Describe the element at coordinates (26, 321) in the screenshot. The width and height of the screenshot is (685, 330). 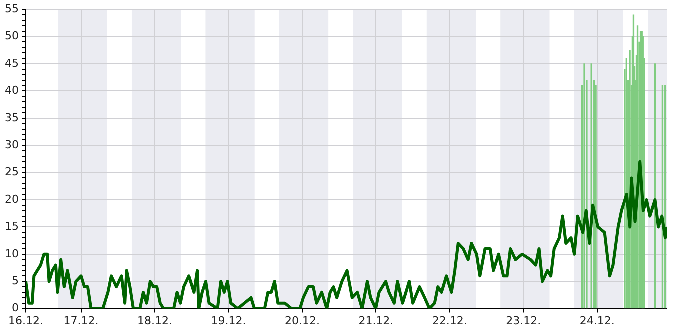
I see `x-tick-label: 16.12.` at that location.